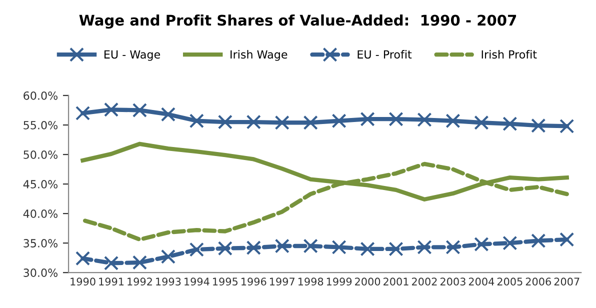 The height and width of the screenshot is (308, 596). What do you see at coordinates (538, 282) in the screenshot?
I see `x-tick-label: 2006` at bounding box center [538, 282].